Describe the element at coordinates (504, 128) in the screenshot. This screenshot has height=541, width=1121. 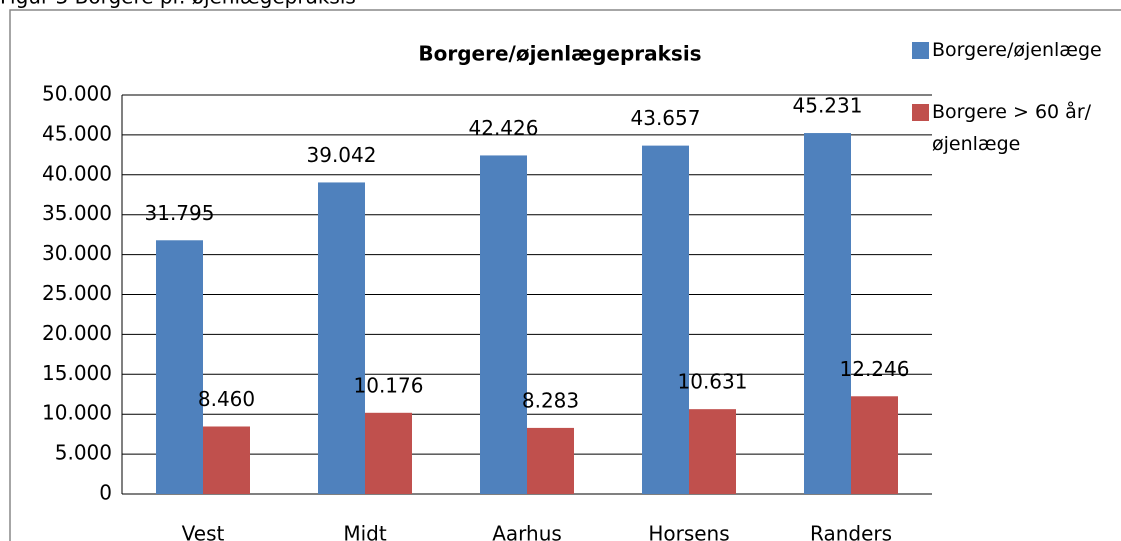
I see `value-label: 42.426` at that location.